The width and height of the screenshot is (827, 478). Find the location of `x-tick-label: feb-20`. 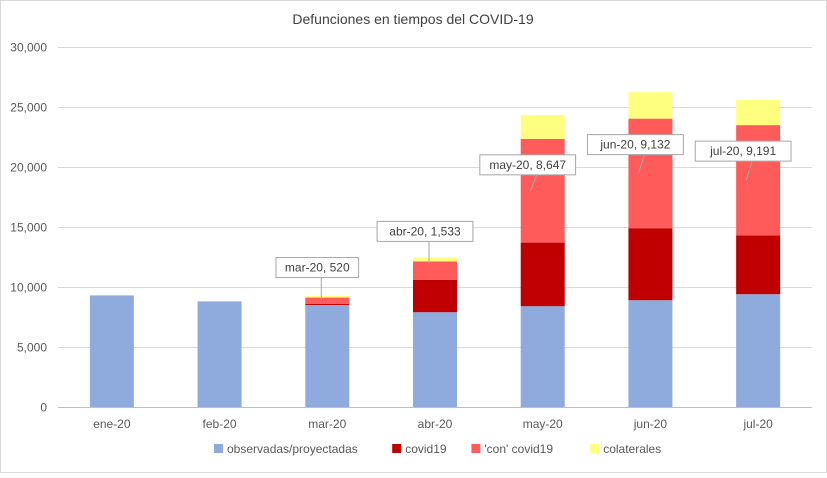

x-tick-label: feb-20 is located at coordinates (220, 424).